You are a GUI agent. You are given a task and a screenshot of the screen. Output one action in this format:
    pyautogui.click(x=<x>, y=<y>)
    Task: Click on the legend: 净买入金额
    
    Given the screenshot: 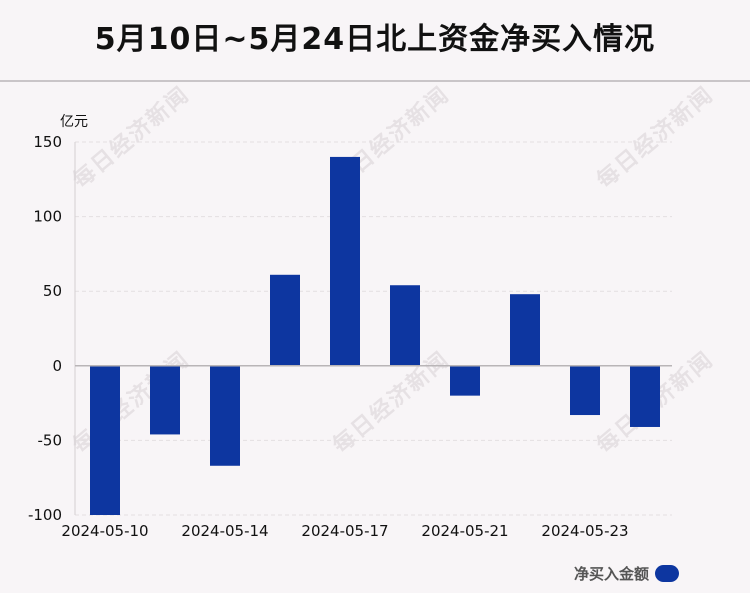 What is the action you would take?
    pyautogui.click(x=627, y=573)
    